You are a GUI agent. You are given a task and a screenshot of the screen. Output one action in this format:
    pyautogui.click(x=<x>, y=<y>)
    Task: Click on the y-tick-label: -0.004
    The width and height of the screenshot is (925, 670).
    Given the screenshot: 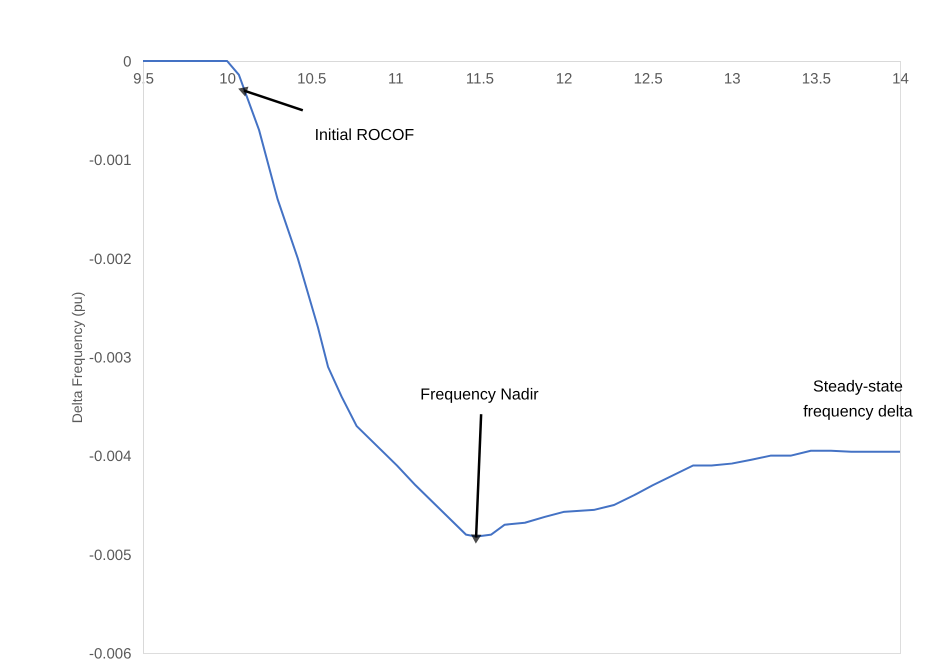 What is the action you would take?
    pyautogui.click(x=110, y=457)
    